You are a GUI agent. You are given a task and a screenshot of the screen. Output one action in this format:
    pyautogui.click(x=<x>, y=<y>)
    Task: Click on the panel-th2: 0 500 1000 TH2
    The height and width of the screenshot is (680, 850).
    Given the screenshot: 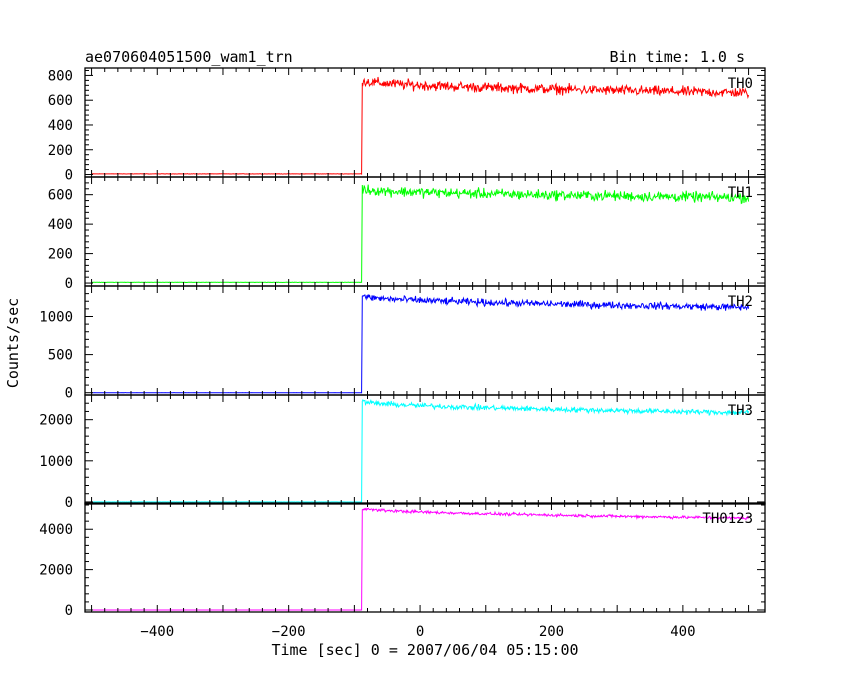 What is the action you would take?
    pyautogui.click(x=402, y=343)
    